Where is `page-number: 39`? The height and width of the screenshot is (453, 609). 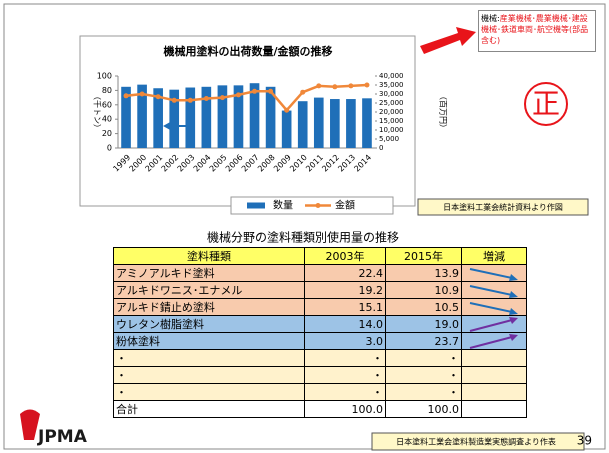 page-number: 39 is located at coordinates (584, 441).